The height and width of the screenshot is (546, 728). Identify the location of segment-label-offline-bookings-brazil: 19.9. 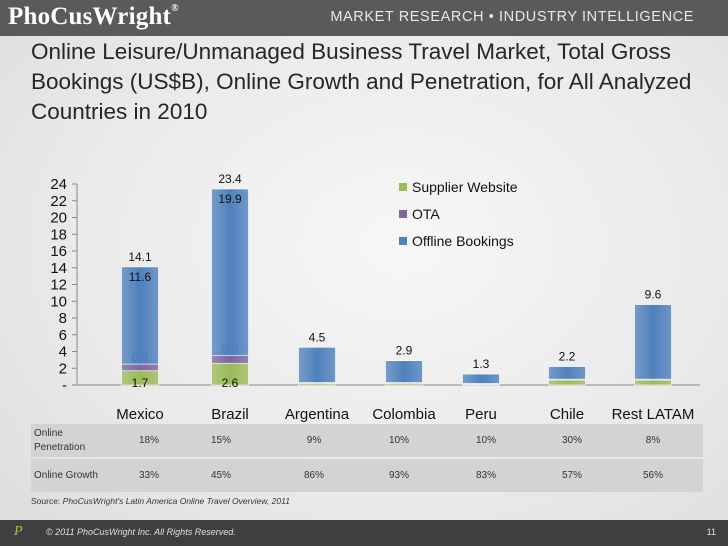
(230, 199).